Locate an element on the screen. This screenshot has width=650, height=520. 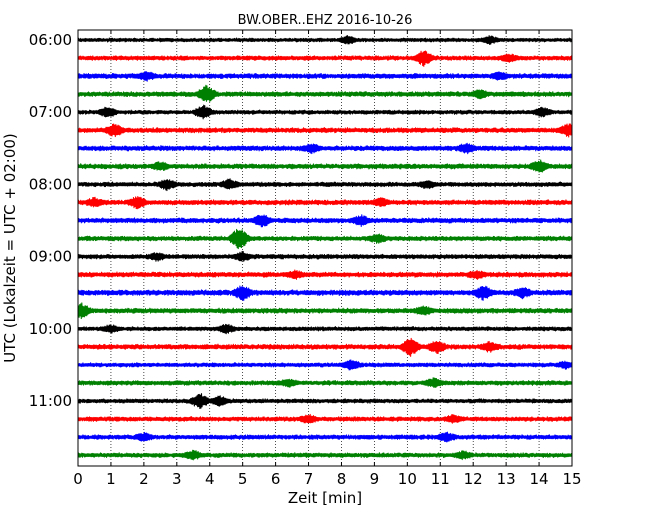
x-tick-label: 12 is located at coordinates (473, 479).